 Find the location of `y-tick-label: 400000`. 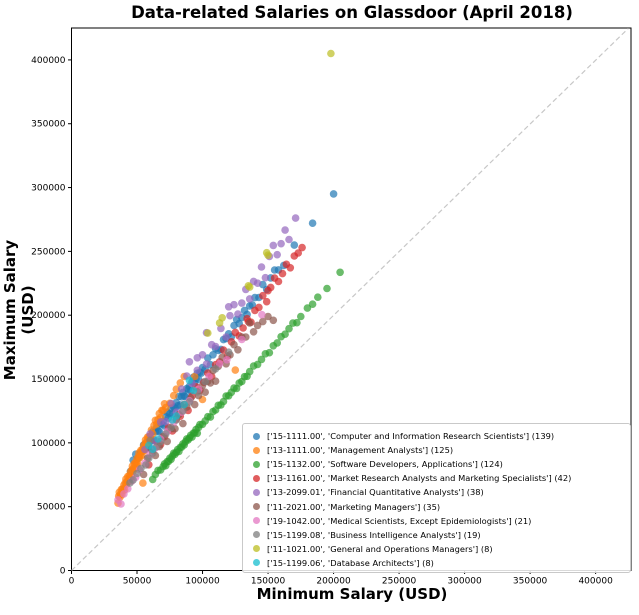

y-tick-label: 400000 is located at coordinates (48, 61).